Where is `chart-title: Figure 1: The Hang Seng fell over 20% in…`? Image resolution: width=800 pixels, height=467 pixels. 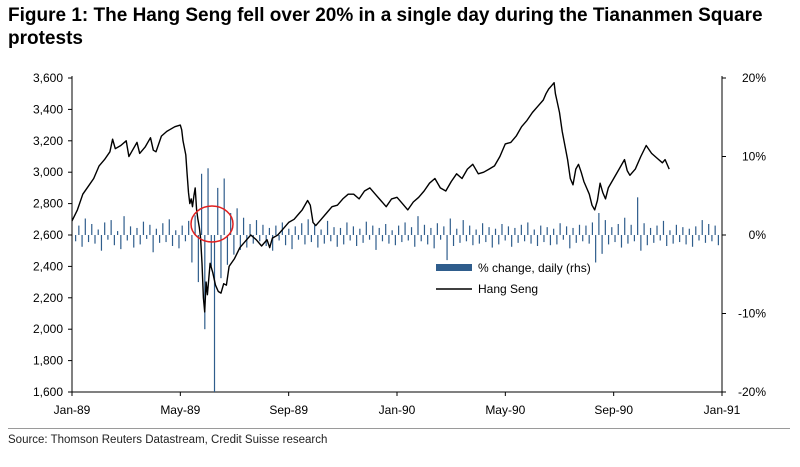
chart-title: Figure 1: The Hang Seng fell over 20% in… is located at coordinates (385, 27).